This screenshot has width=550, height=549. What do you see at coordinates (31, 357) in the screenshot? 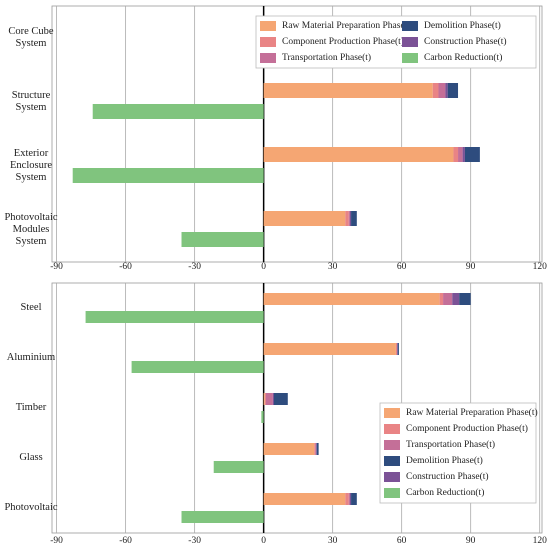
I see `category-label: Aluminium` at bounding box center [31, 357].